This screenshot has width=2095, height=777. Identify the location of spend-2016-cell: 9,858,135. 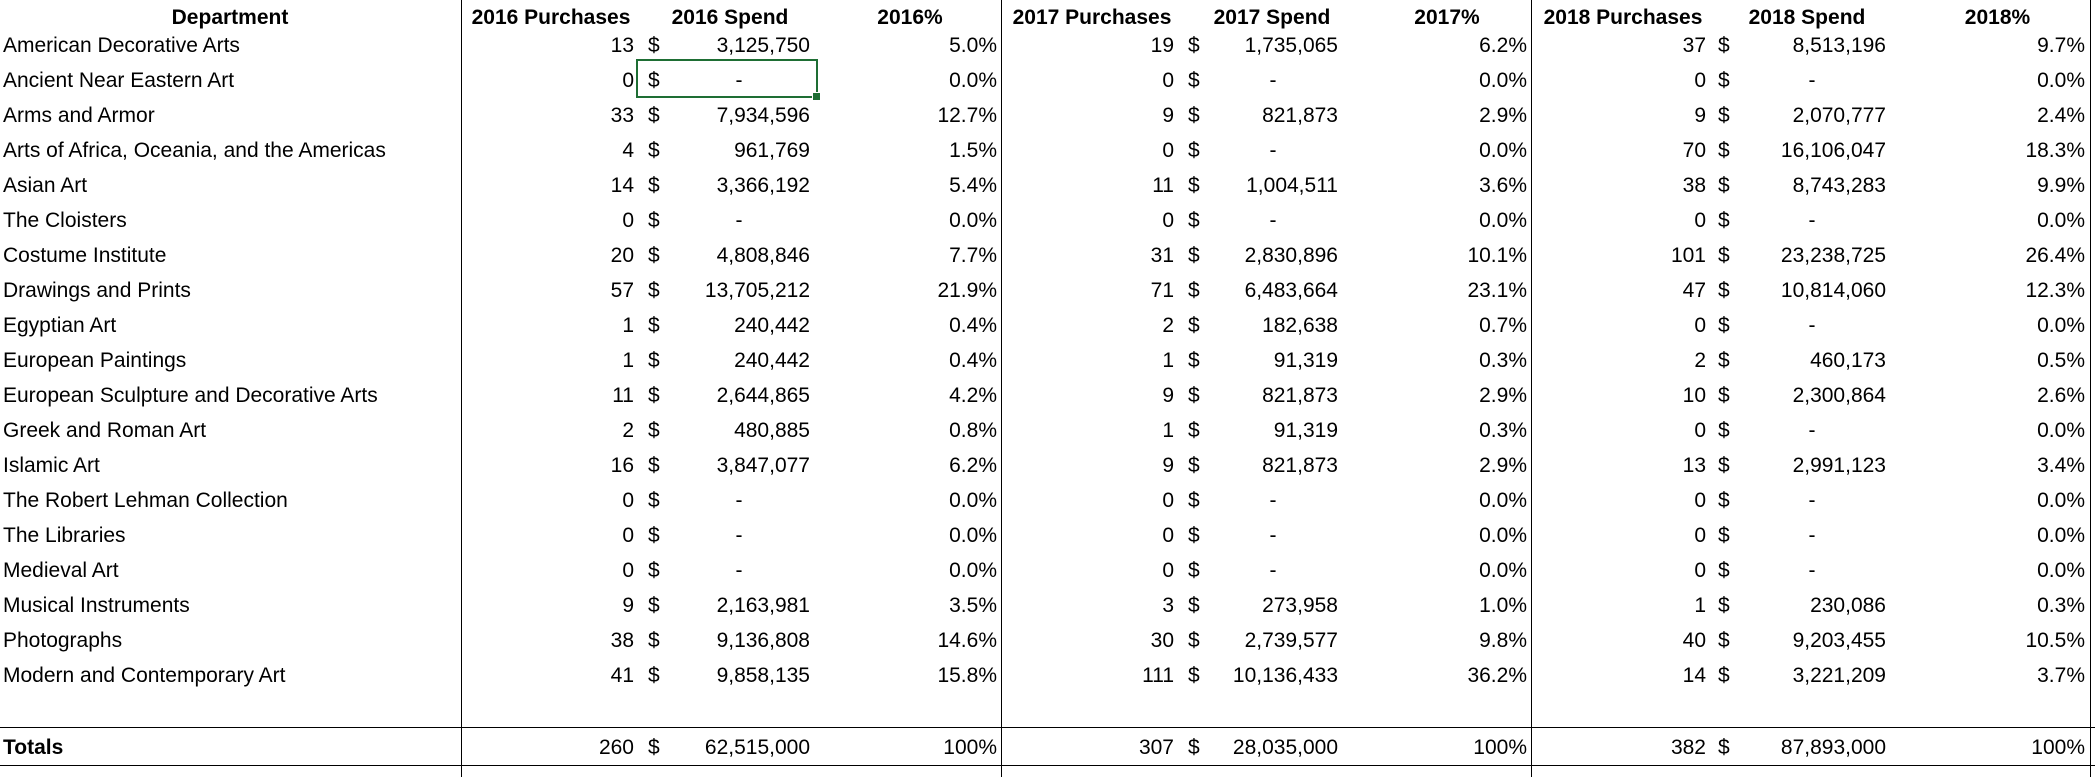
(763, 675).